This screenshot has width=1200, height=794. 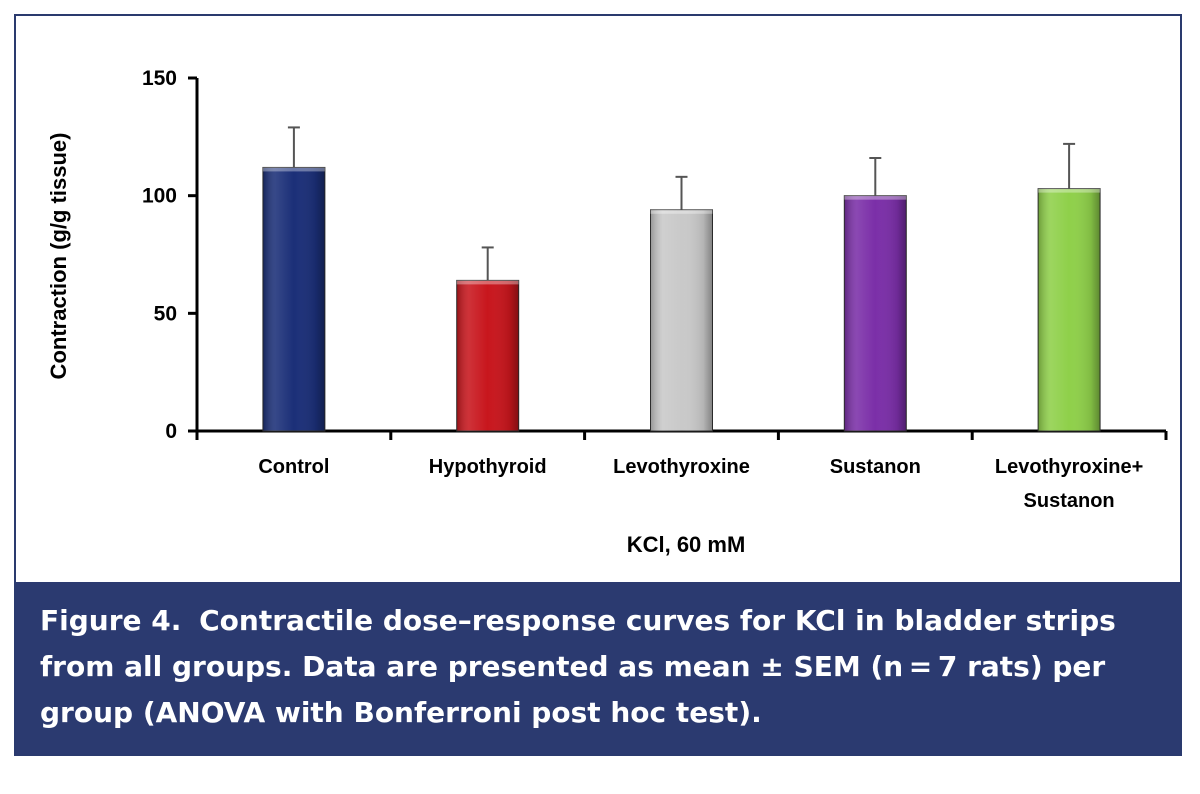 What do you see at coordinates (681, 467) in the screenshot?
I see `x-category-label: Levothyroxine` at bounding box center [681, 467].